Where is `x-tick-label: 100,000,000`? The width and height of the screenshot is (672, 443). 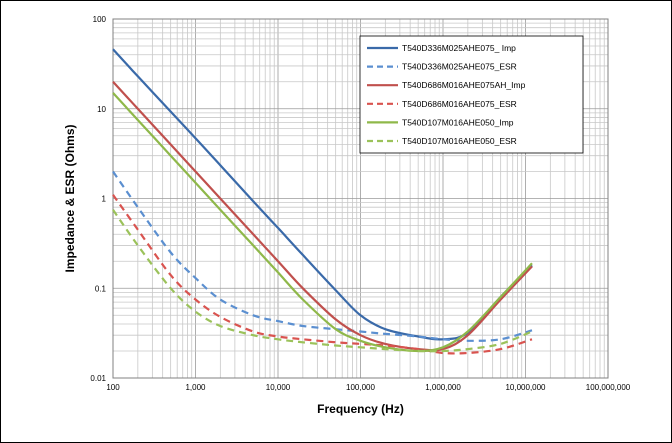
x-tick-label: 100,000,000 is located at coordinates (608, 387).